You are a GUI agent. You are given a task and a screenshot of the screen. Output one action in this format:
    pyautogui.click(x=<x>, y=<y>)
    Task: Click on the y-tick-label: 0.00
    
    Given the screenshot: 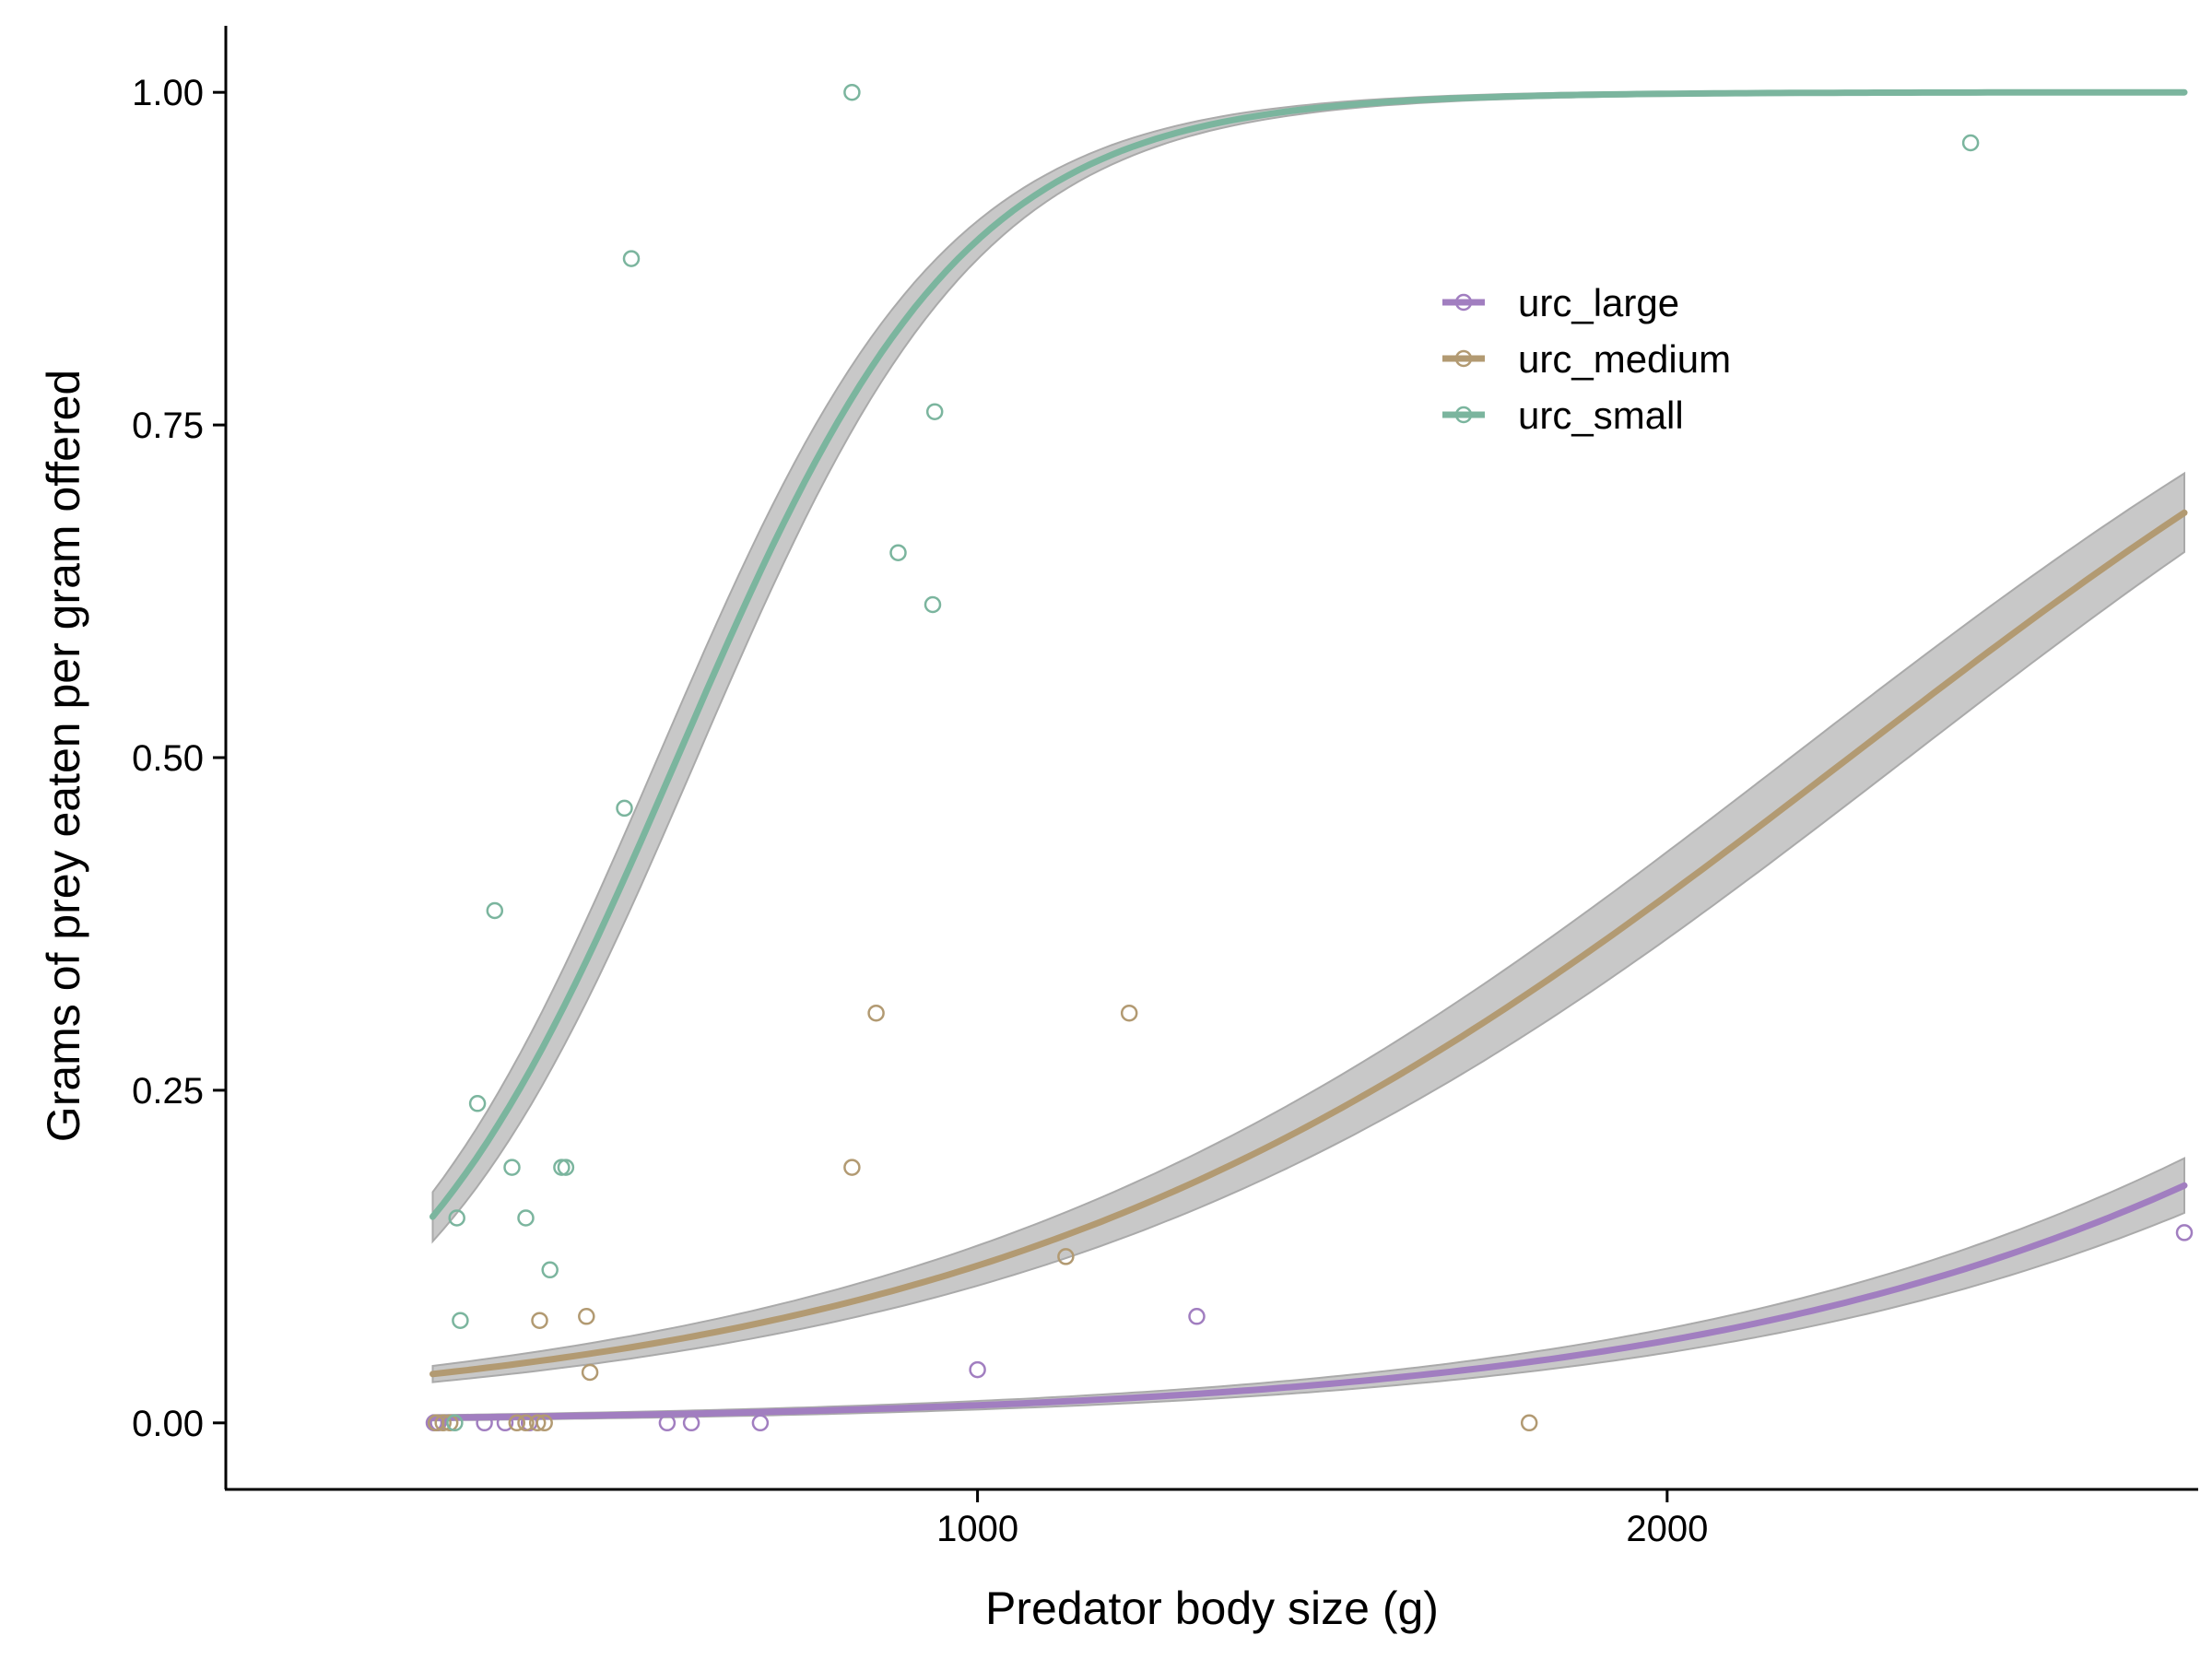 What is the action you would take?
    pyautogui.click(x=168, y=1424)
    